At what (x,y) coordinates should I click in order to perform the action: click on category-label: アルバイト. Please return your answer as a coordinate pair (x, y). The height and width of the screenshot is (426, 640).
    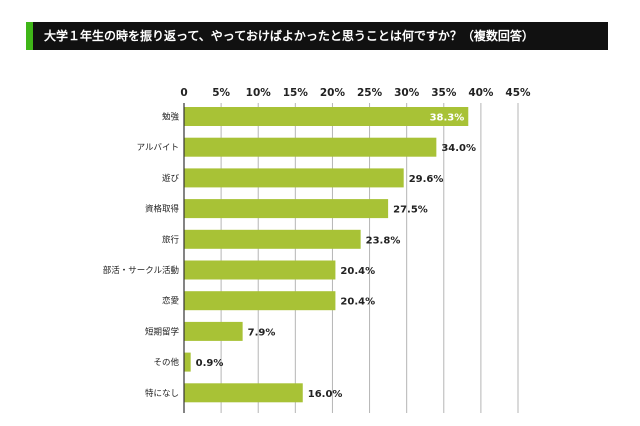
    Looking at the image, I should click on (158, 148).